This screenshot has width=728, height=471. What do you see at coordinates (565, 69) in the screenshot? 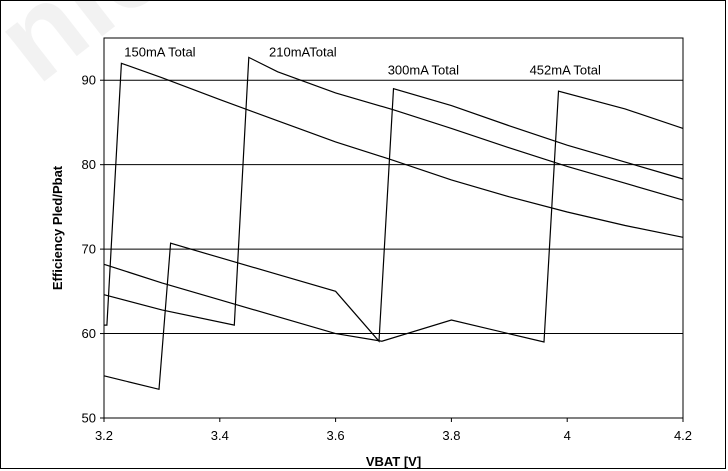
I see `annotation-4: 452mA Total` at bounding box center [565, 69].